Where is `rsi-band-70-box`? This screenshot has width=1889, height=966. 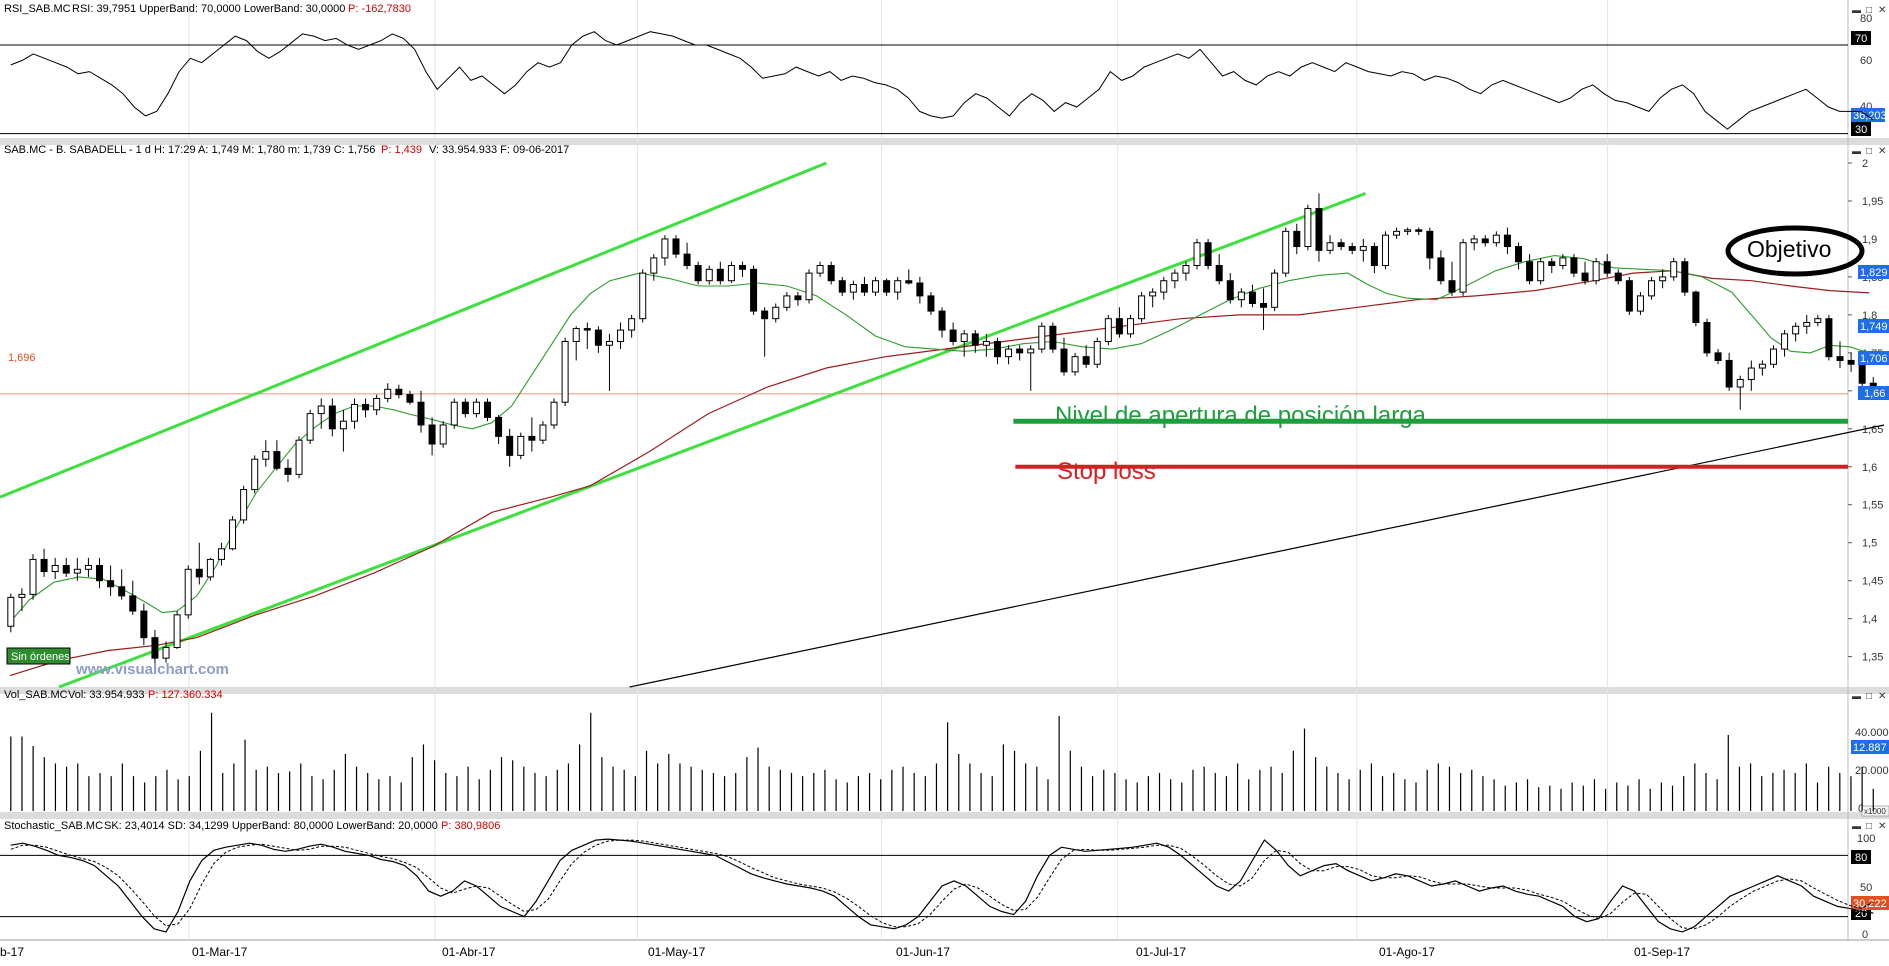 rsi-band-70-box is located at coordinates (1861, 38).